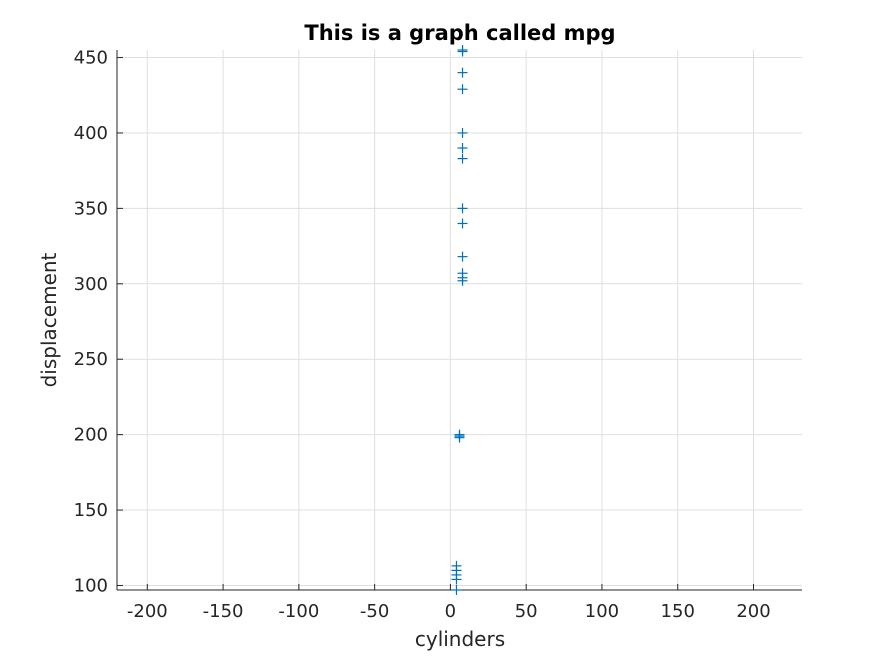 This screenshot has width=887, height=662. Describe the element at coordinates (91, 58) in the screenshot. I see `y-tick-label: 450` at that location.